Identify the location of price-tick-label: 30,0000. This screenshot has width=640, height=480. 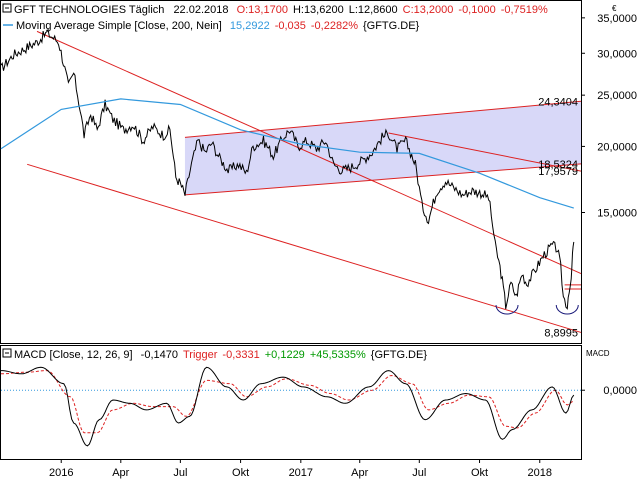
(617, 54).